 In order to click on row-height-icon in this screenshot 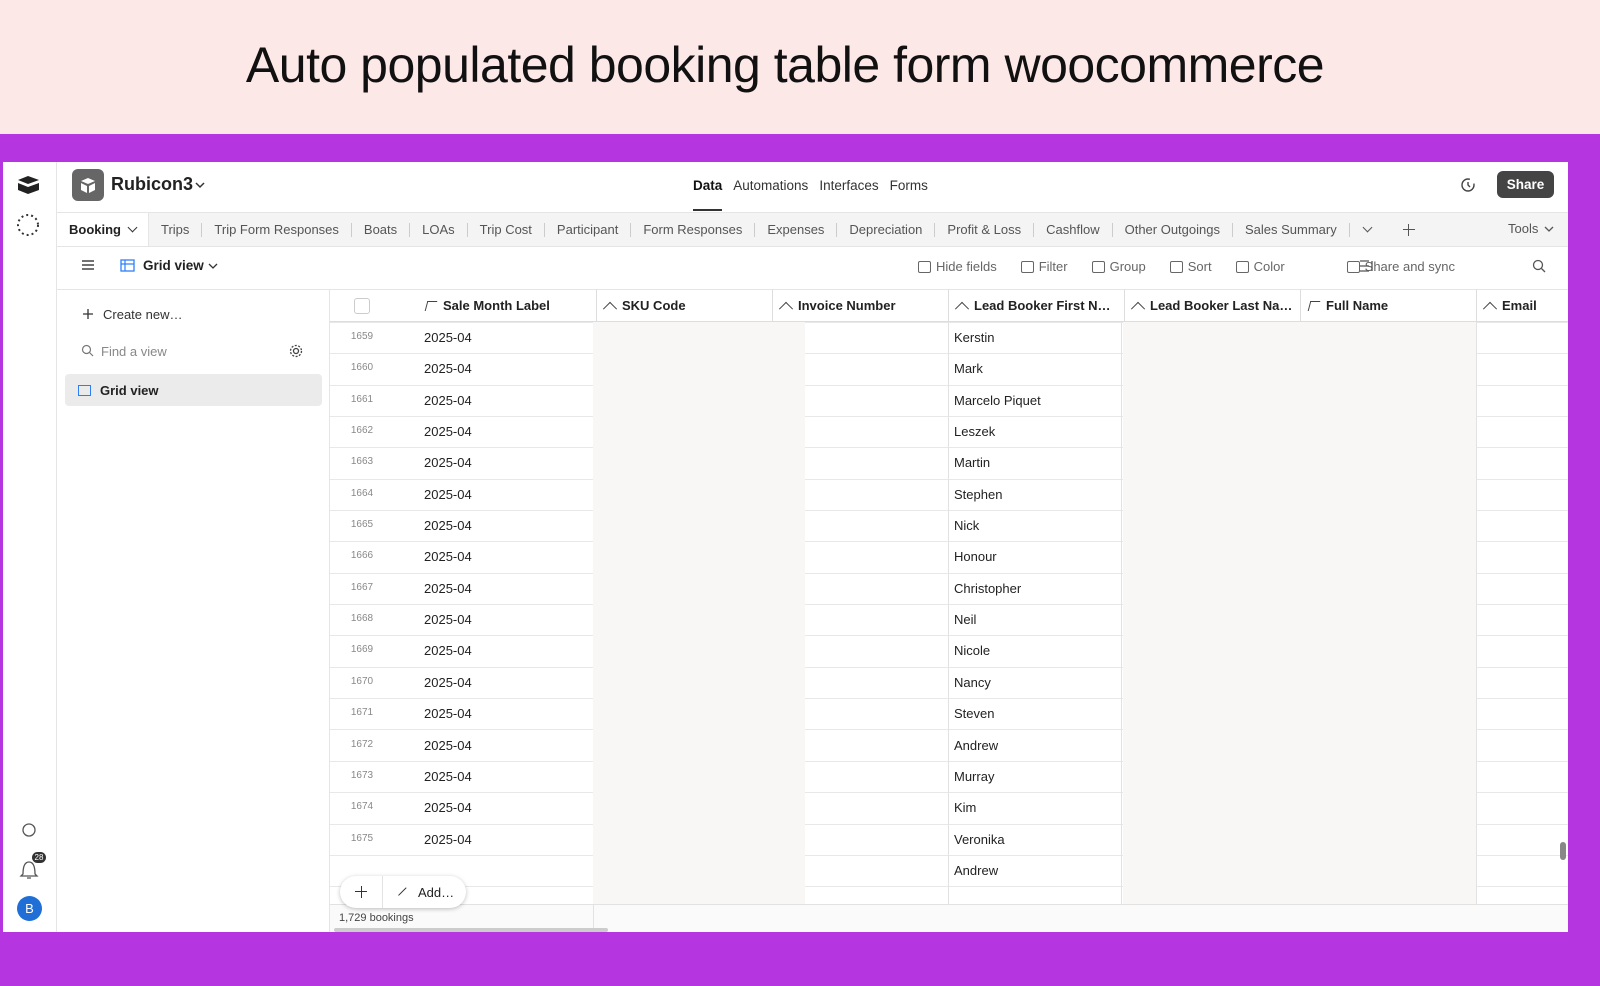, I will do `click(1367, 266)`.